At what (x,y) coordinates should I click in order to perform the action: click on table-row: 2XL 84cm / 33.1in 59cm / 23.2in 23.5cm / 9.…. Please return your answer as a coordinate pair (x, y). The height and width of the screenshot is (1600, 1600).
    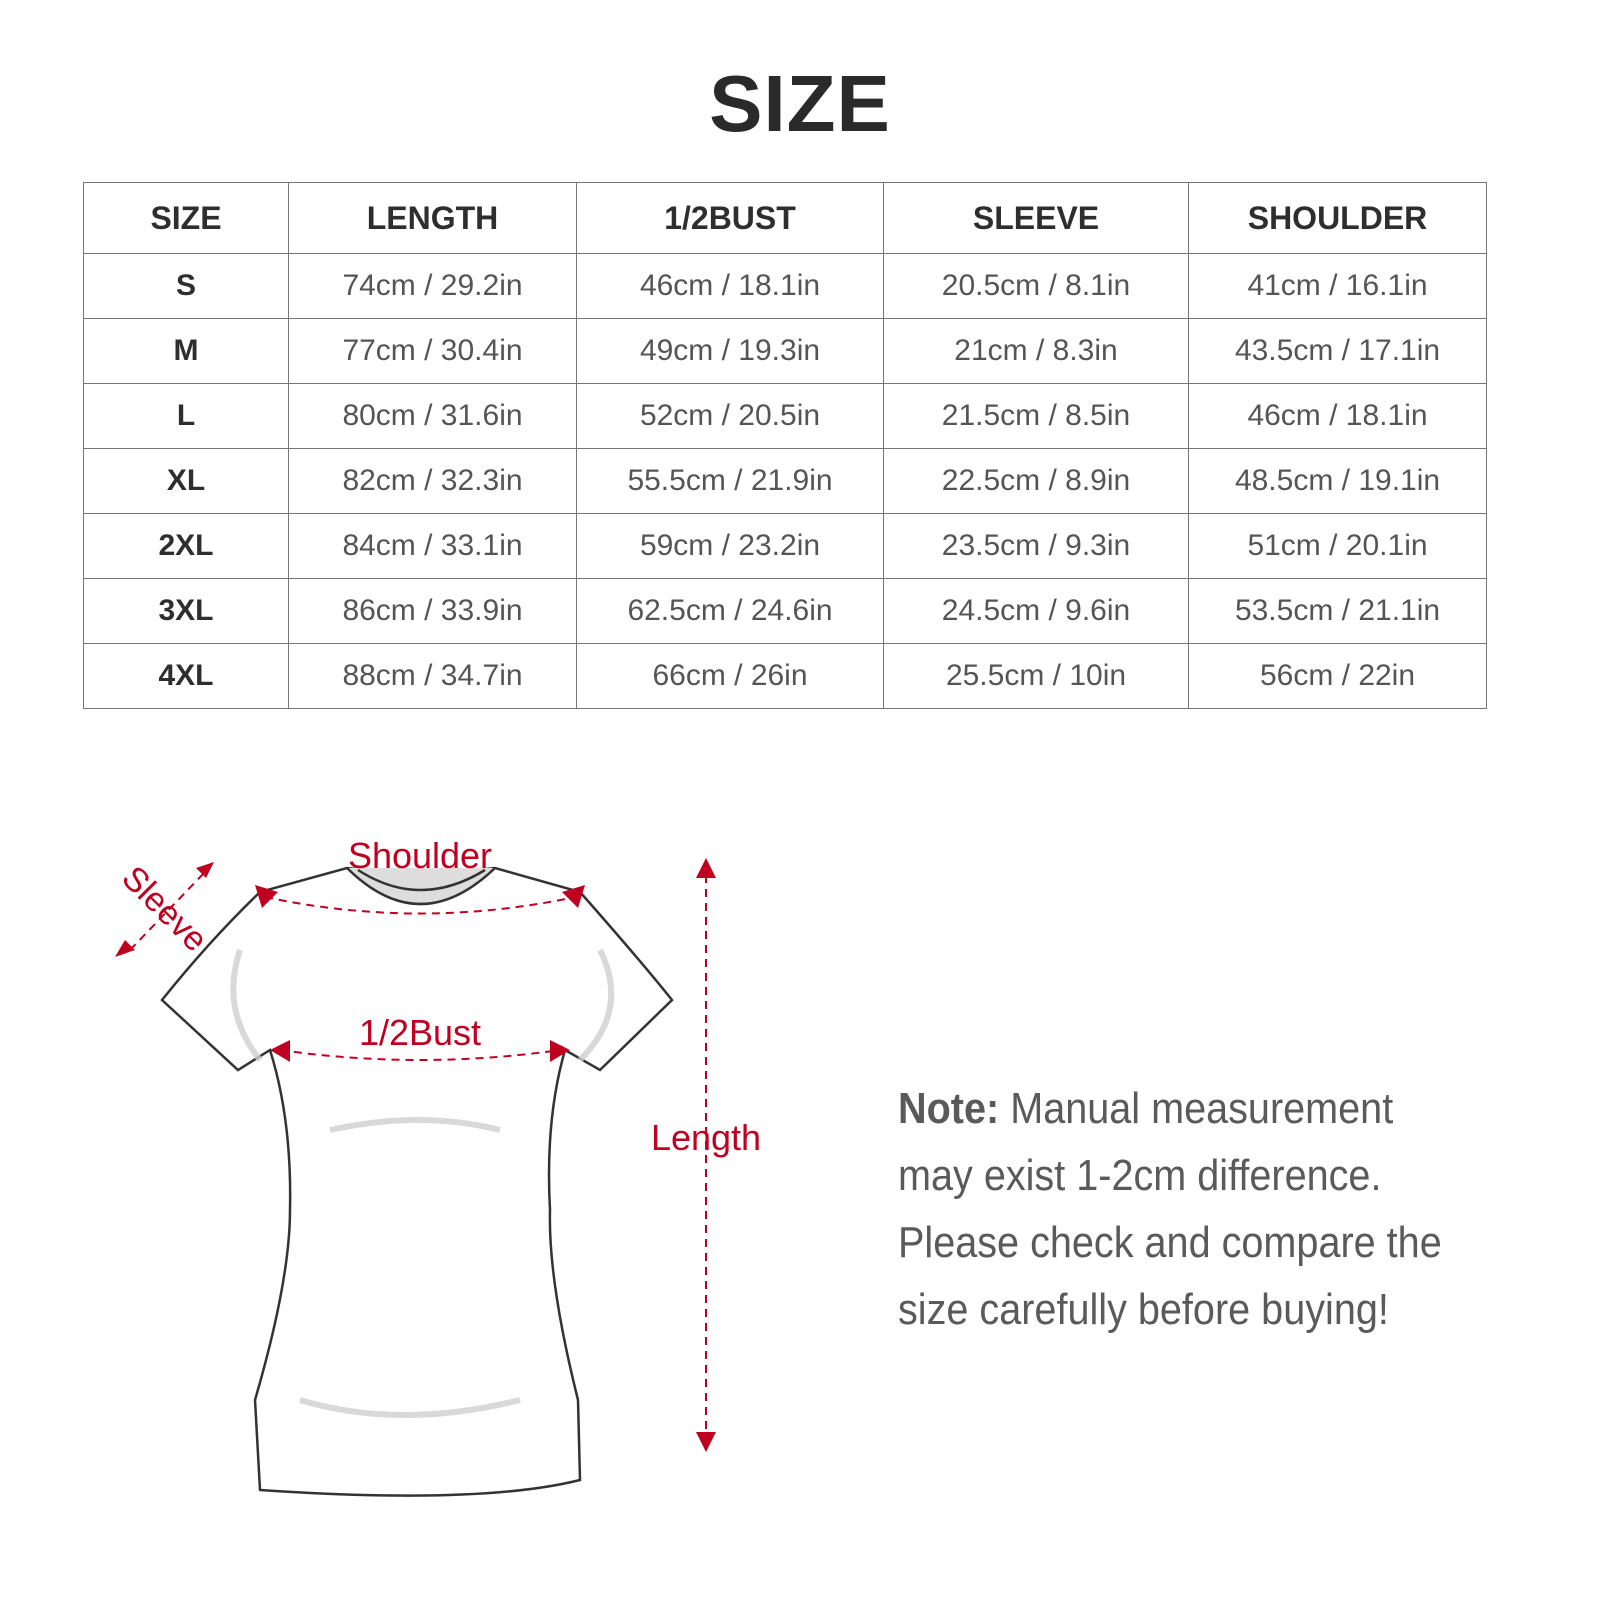
    Looking at the image, I should click on (785, 546).